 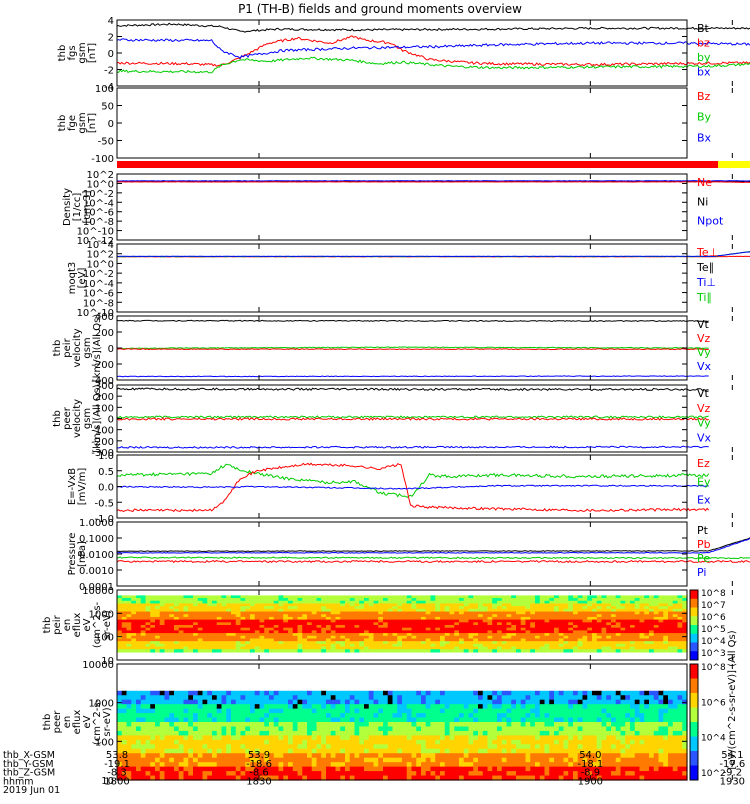 What do you see at coordinates (402, 554) in the screenshot?
I see `panel-frame` at bounding box center [402, 554].